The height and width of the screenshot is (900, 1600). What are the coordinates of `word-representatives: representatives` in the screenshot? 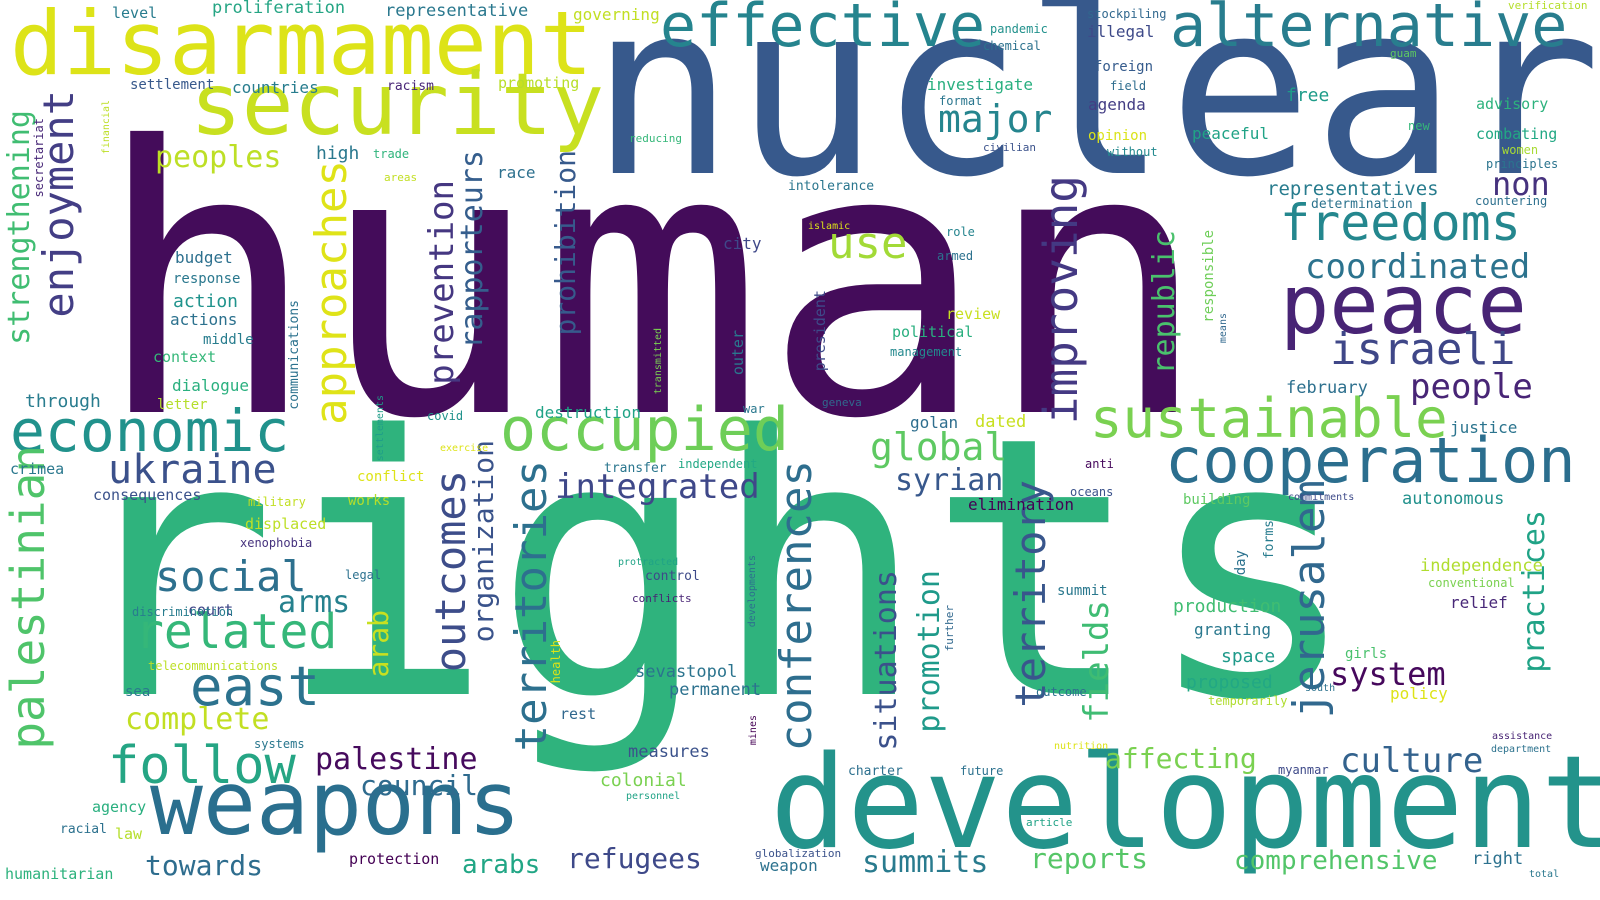 It's located at (1353, 189).